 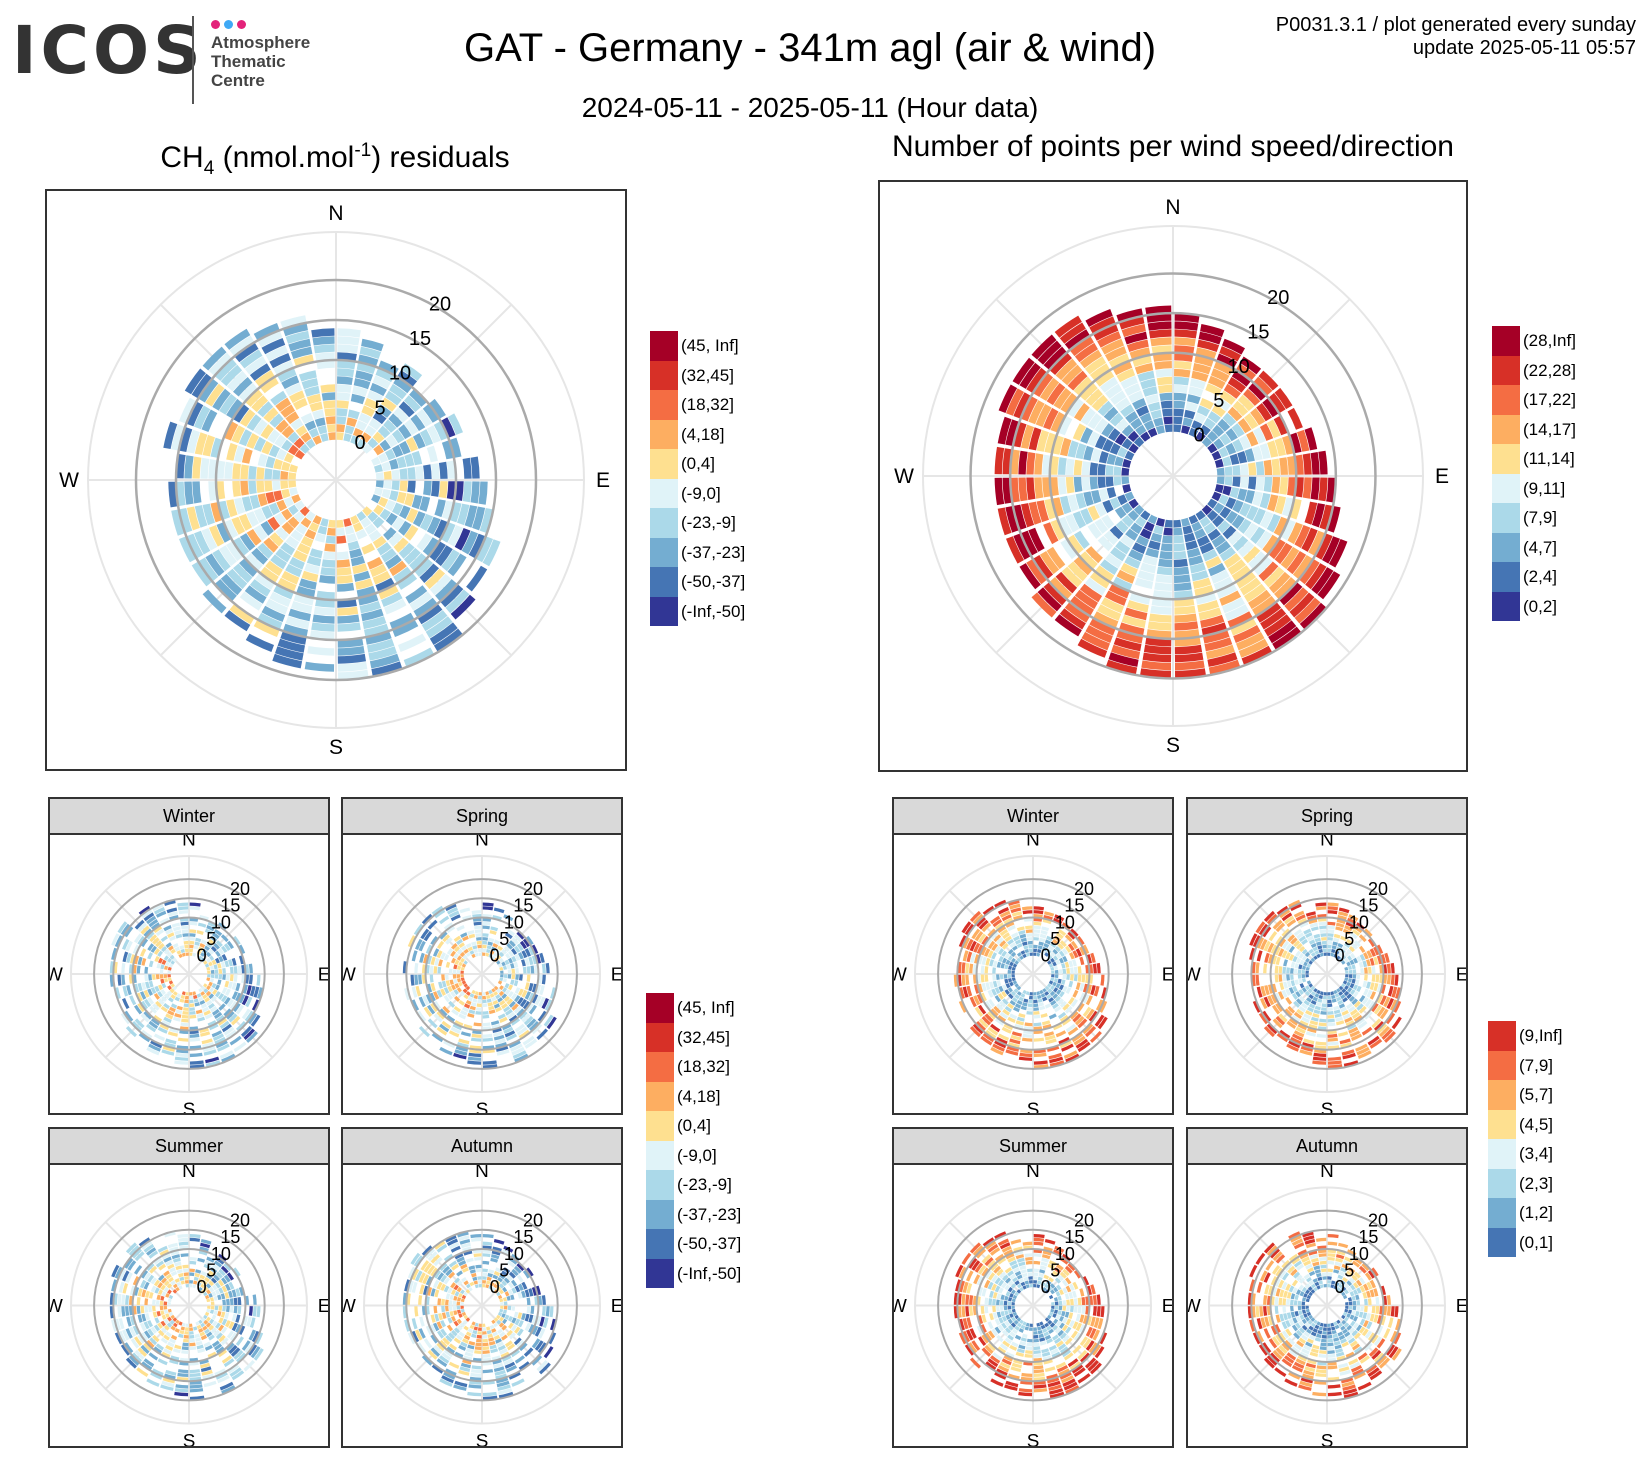 I want to click on compass-label-n: N, so click(x=1327, y=1173).